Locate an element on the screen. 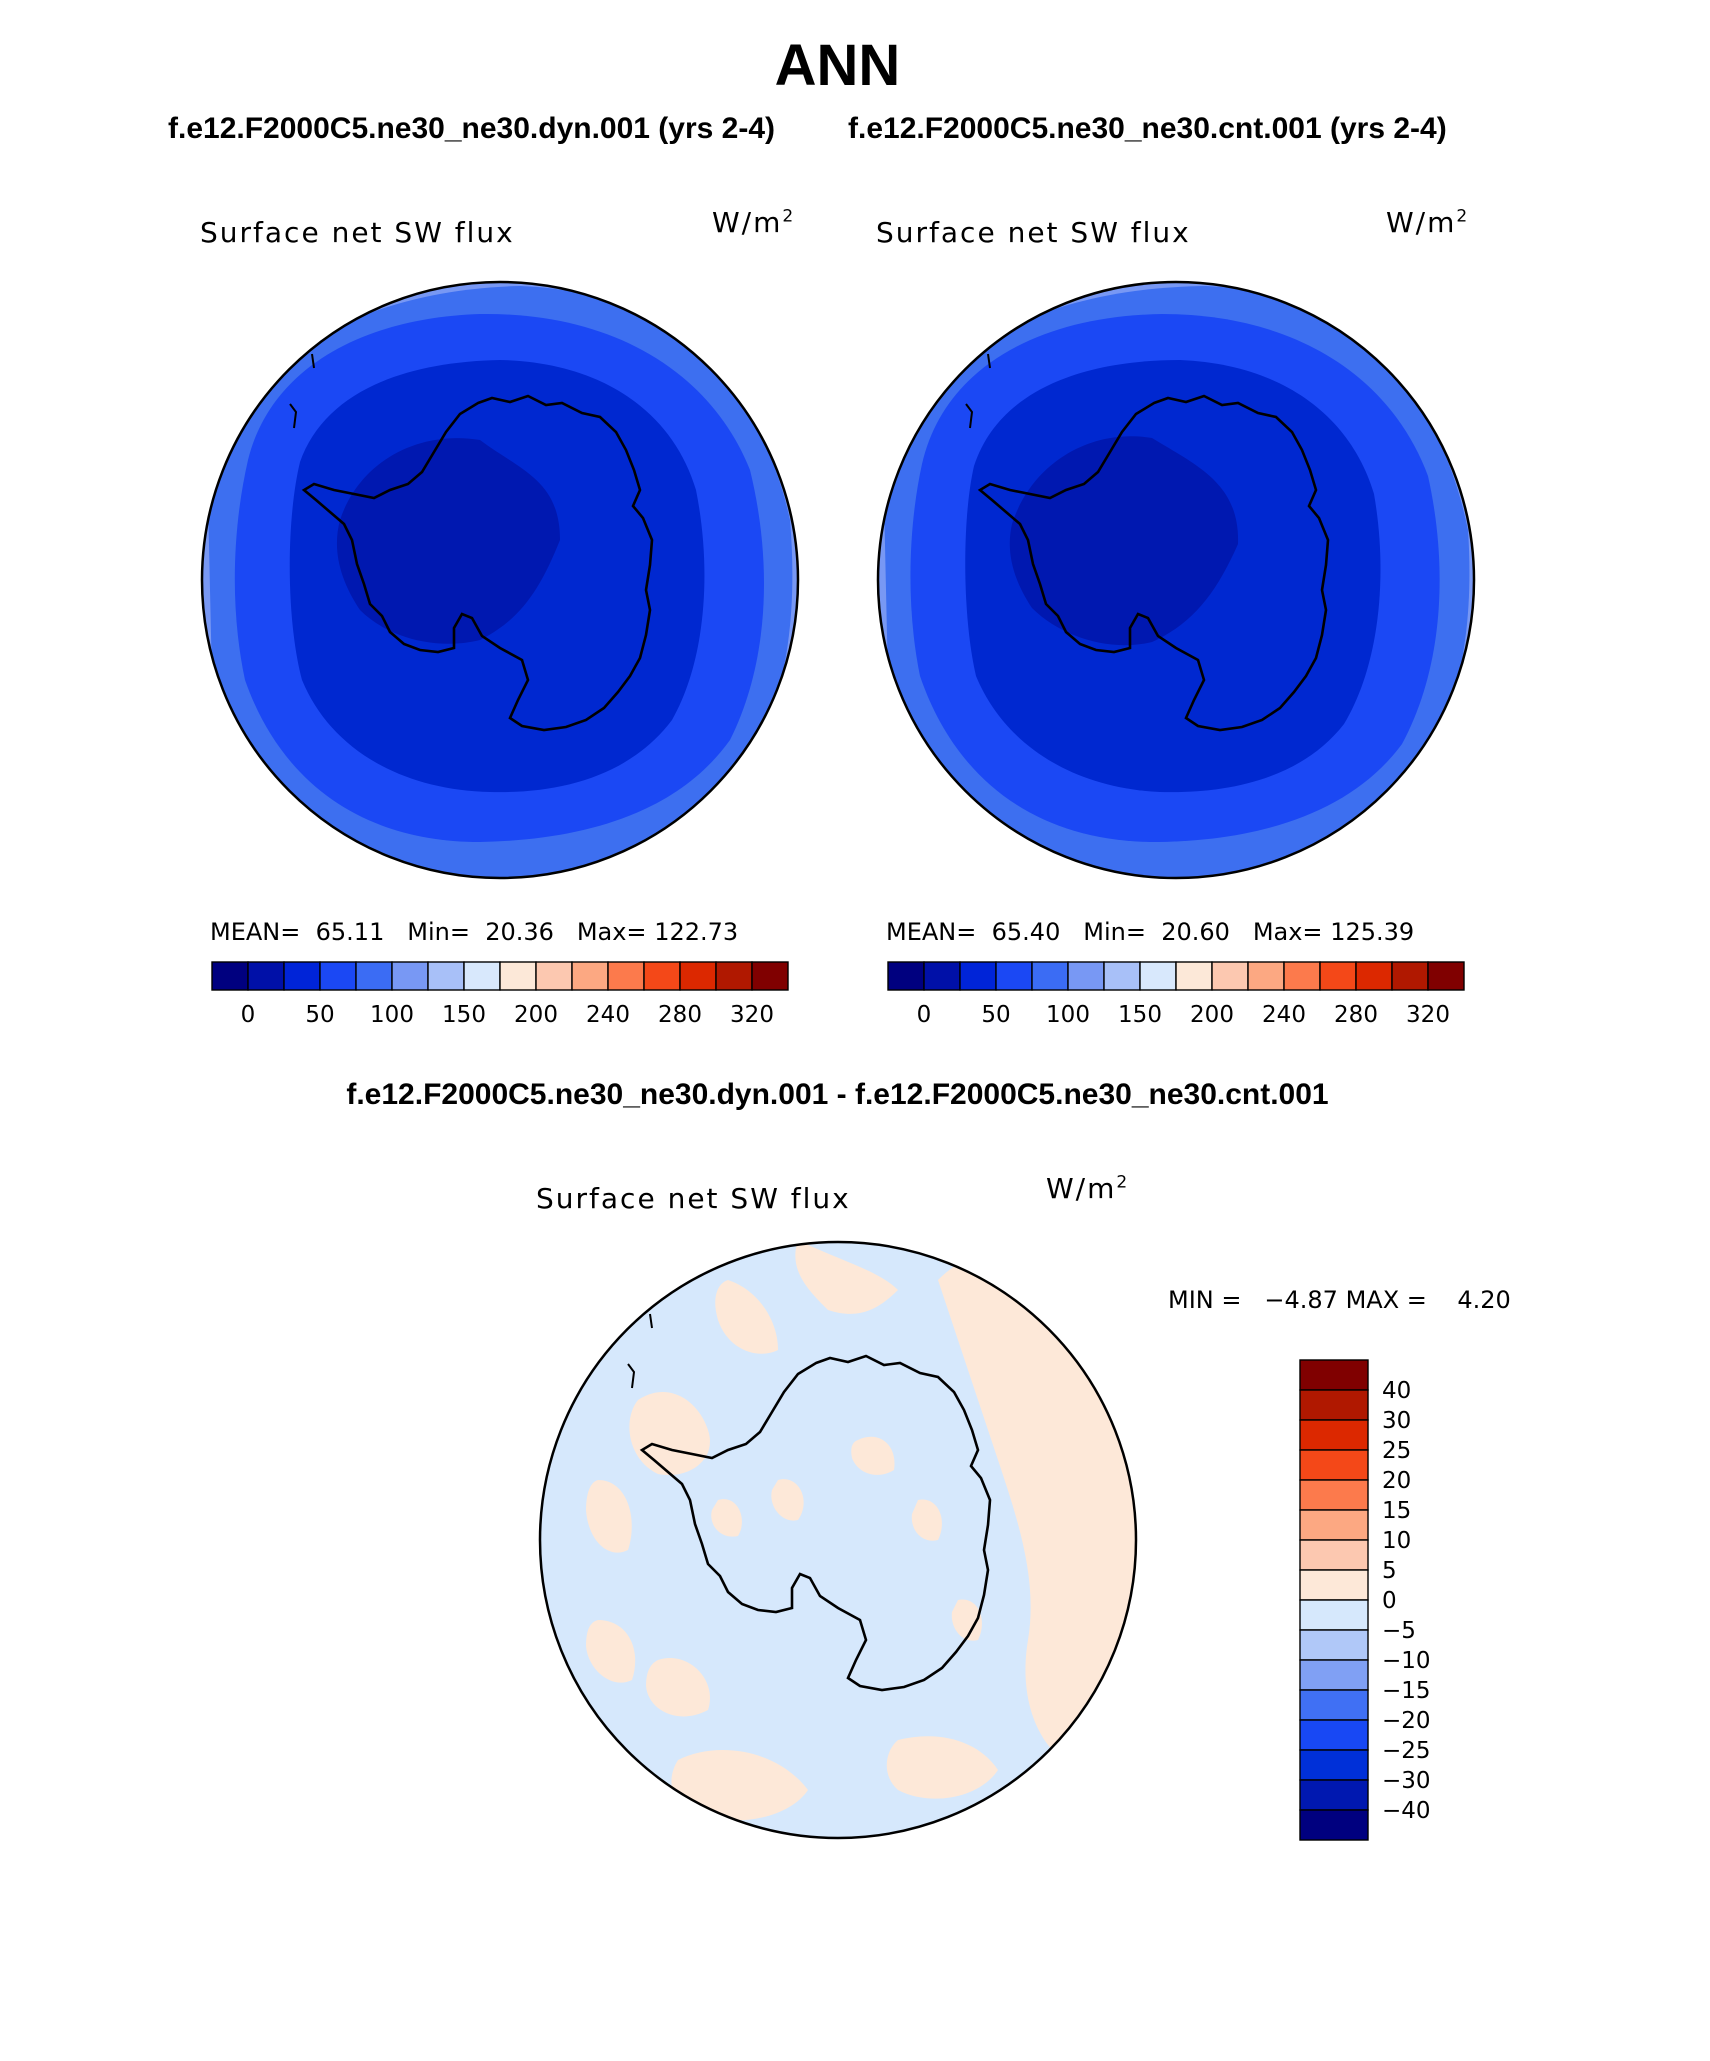 The width and height of the screenshot is (1710, 2061). panel-a-unit: W/m2 is located at coordinates (754, 222).